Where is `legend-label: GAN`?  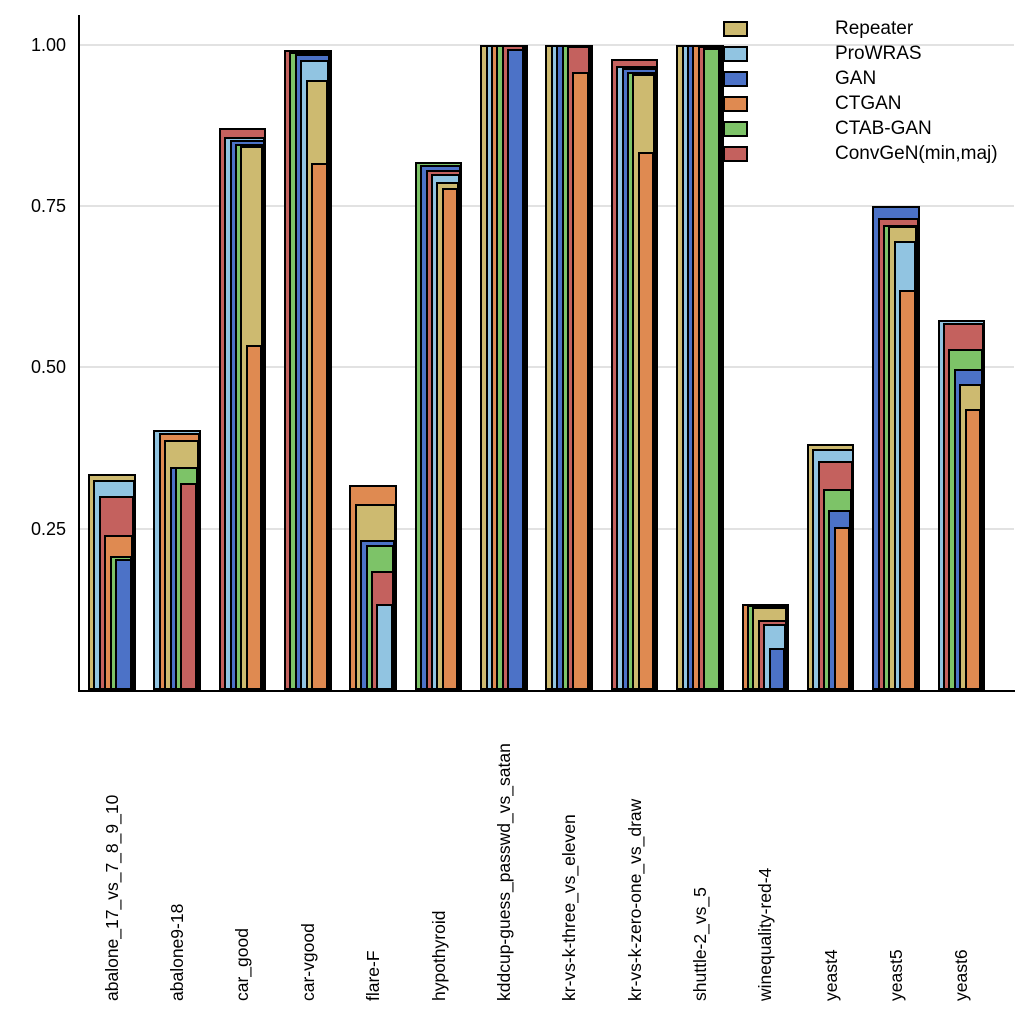
legend-label: GAN is located at coordinates (856, 78).